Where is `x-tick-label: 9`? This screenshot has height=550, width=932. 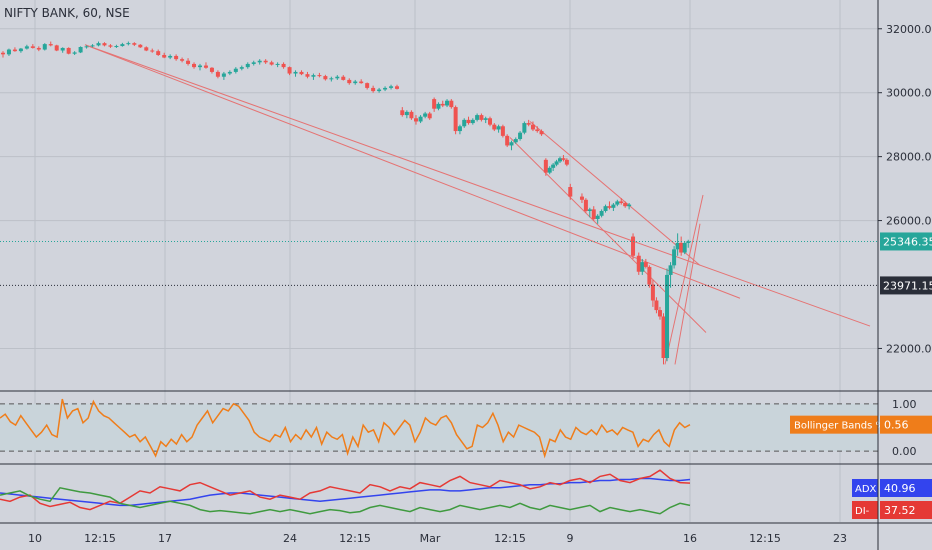
x-tick-label: 9 is located at coordinates (570, 538).